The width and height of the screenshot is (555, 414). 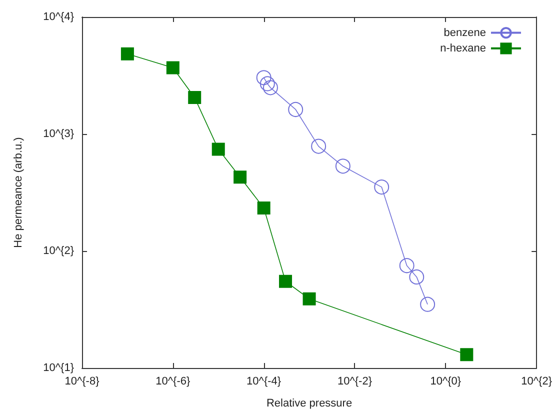 I want to click on y-tick-label: 10^{1}, so click(x=58, y=368).